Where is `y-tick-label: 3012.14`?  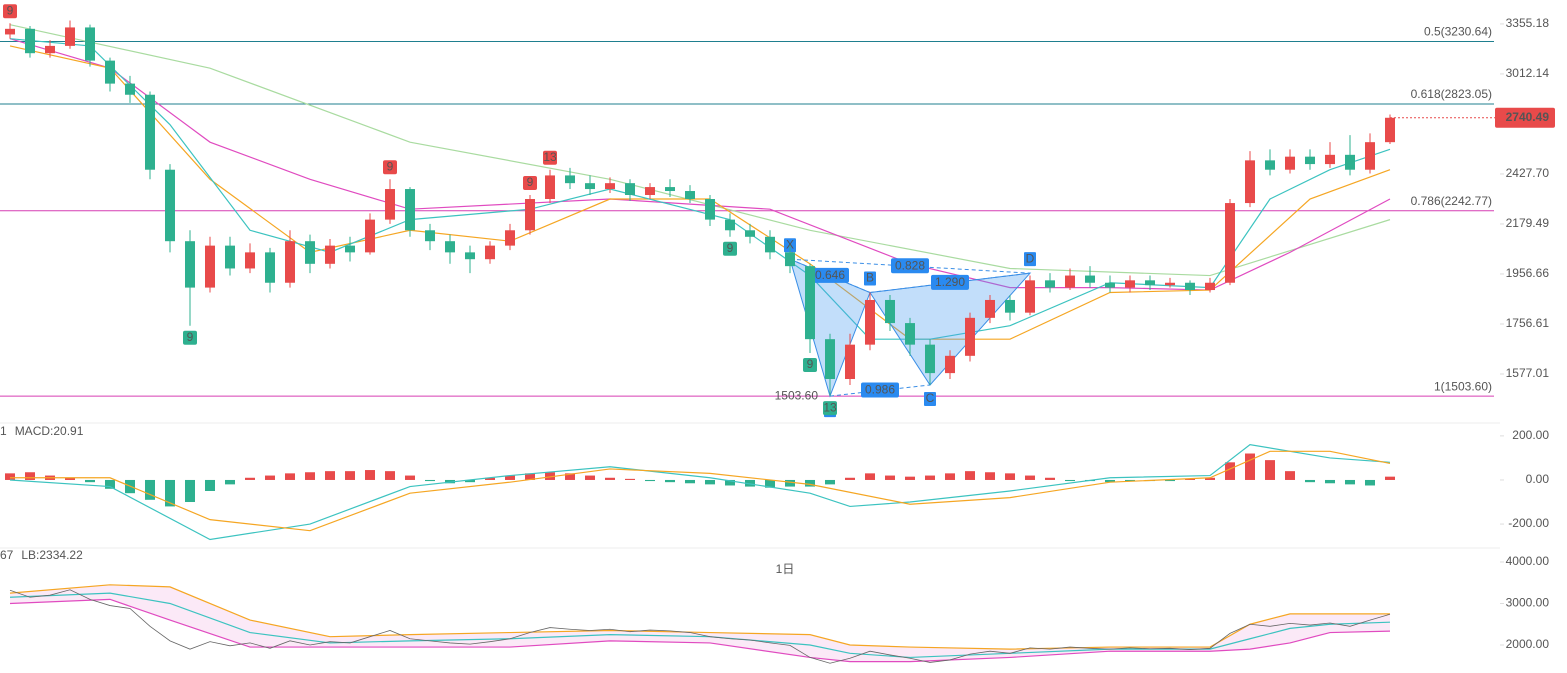 y-tick-label: 3012.14 is located at coordinates (1528, 73).